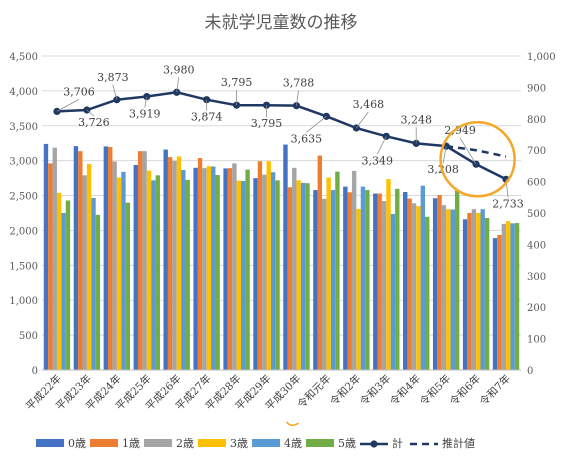  Describe the element at coordinates (416, 119) in the screenshot. I see `data-label: 3,248` at that location.